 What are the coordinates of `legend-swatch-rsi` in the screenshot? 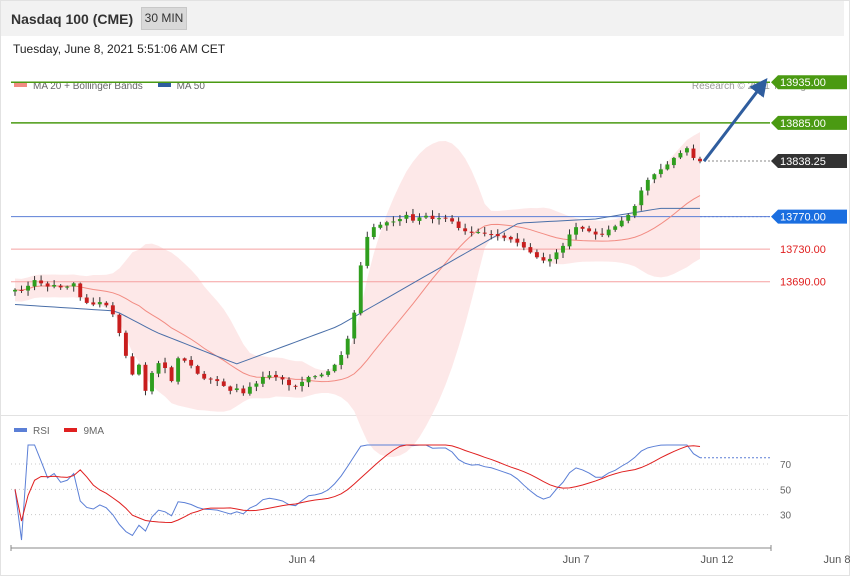 It's located at (20, 430).